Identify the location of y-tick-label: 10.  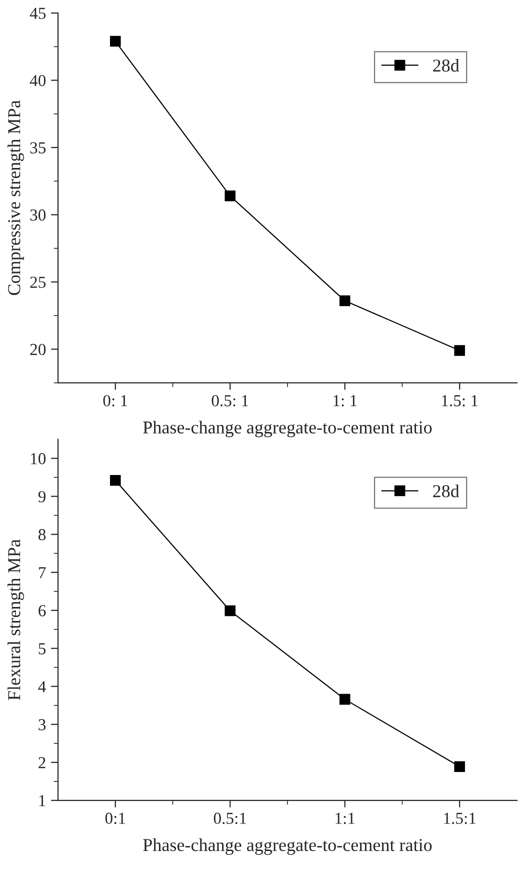
(38, 458).